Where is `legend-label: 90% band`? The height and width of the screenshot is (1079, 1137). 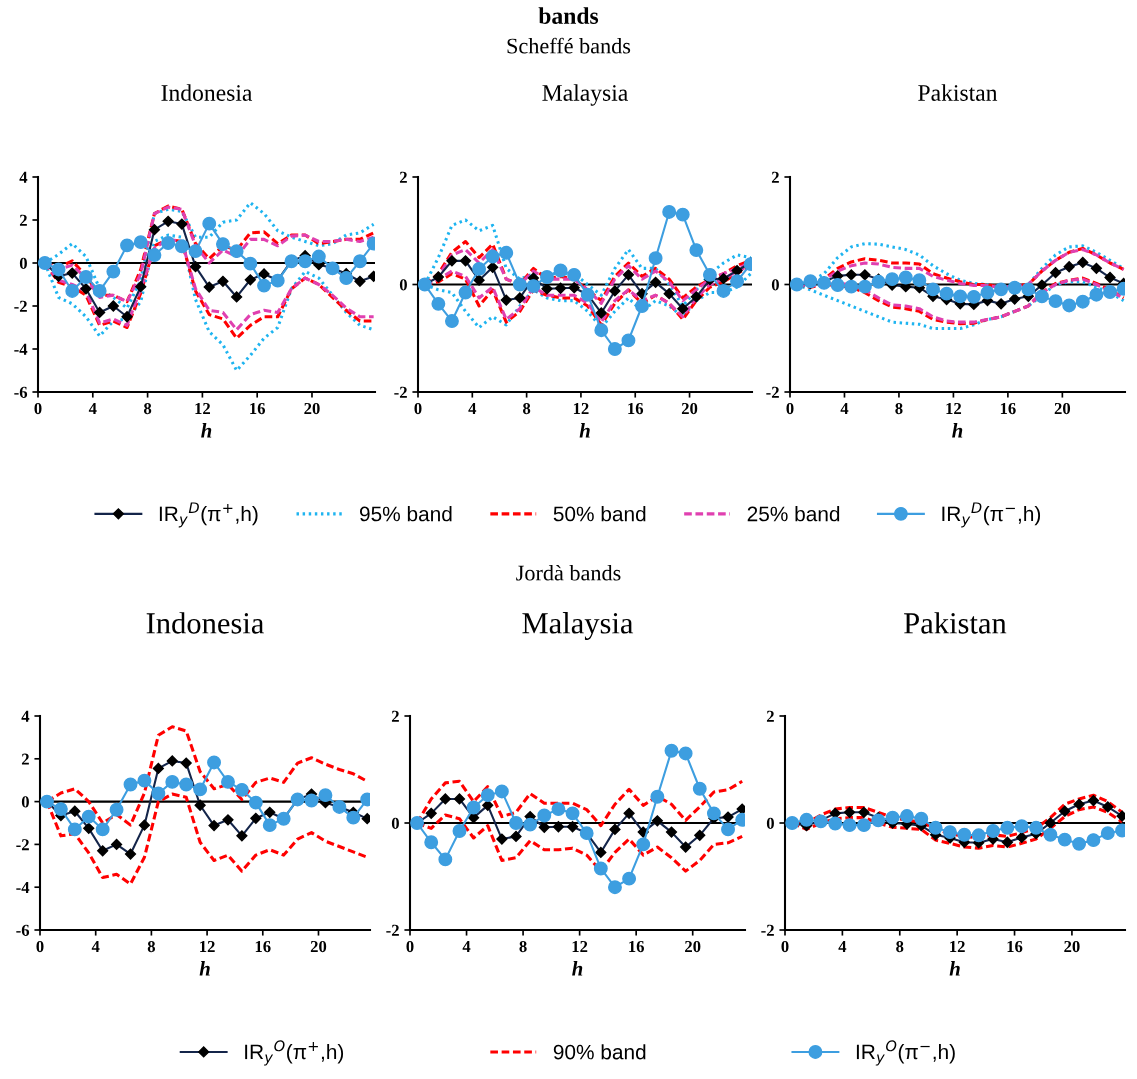
legend-label: 90% band is located at coordinates (599, 1052).